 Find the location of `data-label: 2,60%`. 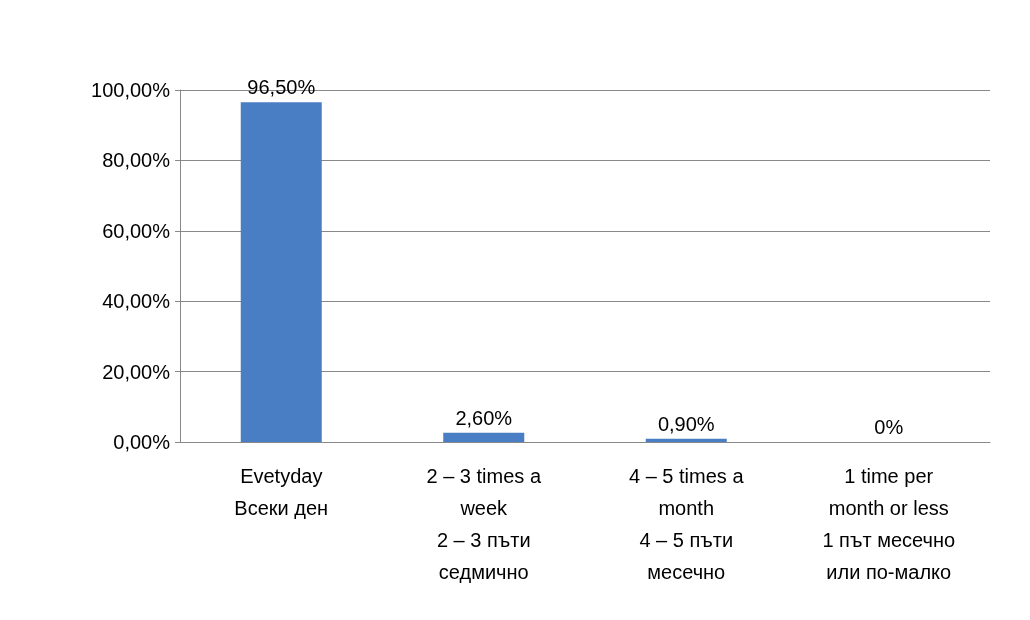

data-label: 2,60% is located at coordinates (484, 417).